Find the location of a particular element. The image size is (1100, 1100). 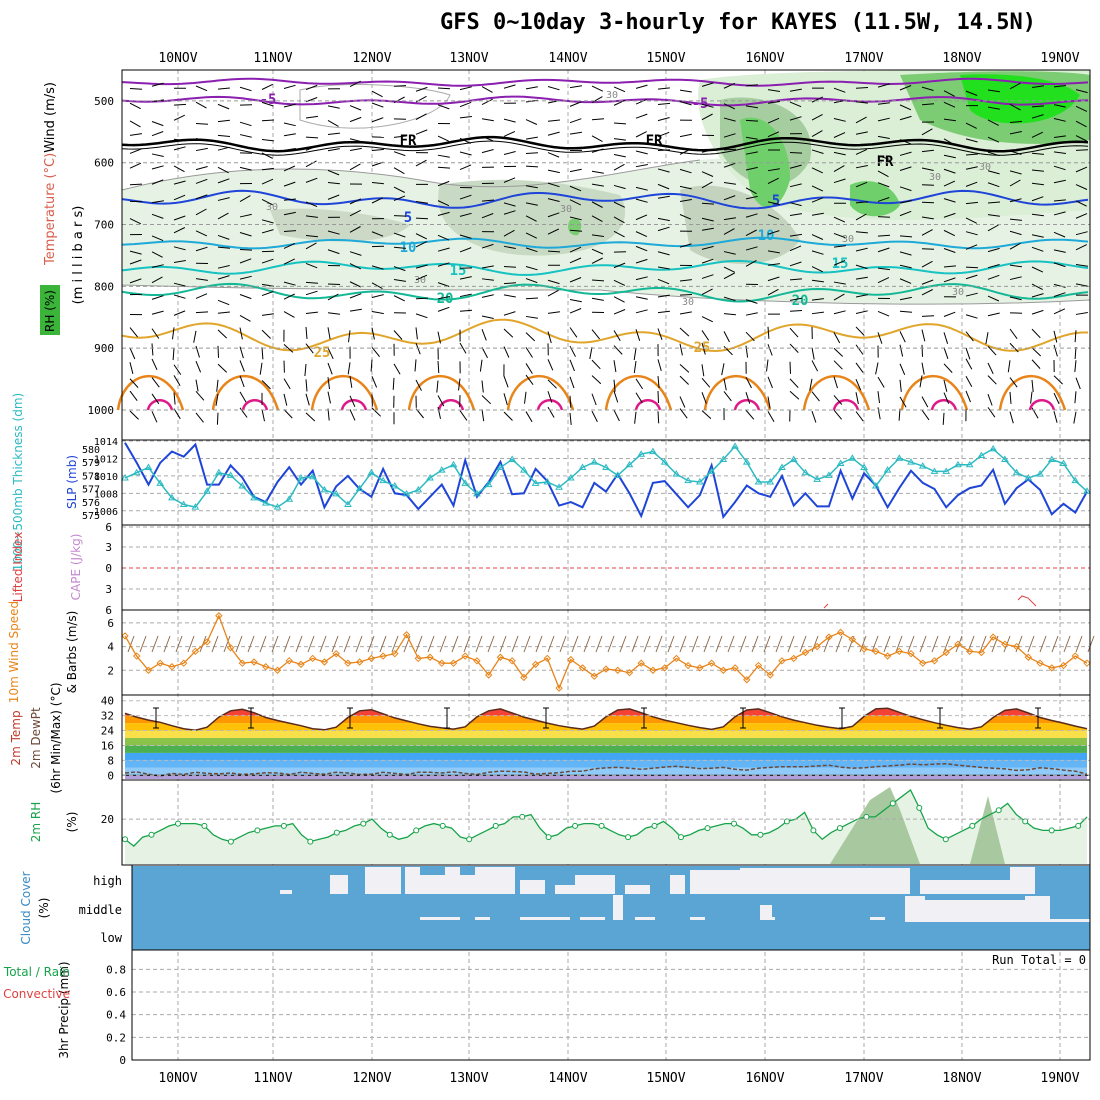

isotherm-label: FR is located at coordinates (885, 162).